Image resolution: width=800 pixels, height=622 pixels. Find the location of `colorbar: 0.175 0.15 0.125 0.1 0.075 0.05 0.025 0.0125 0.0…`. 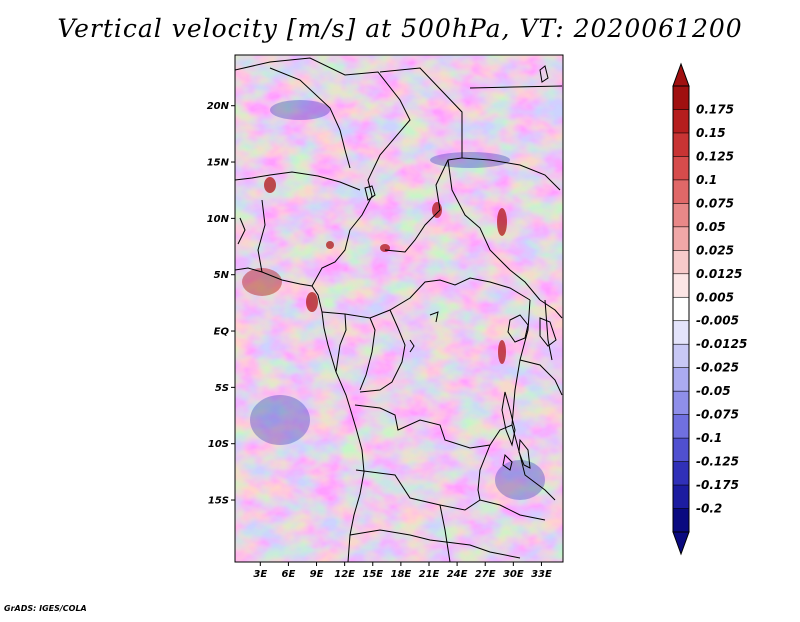

colorbar: 0.175 0.15 0.125 0.1 0.075 0.05 0.025 0.0125 0.0… is located at coordinates (709, 309).